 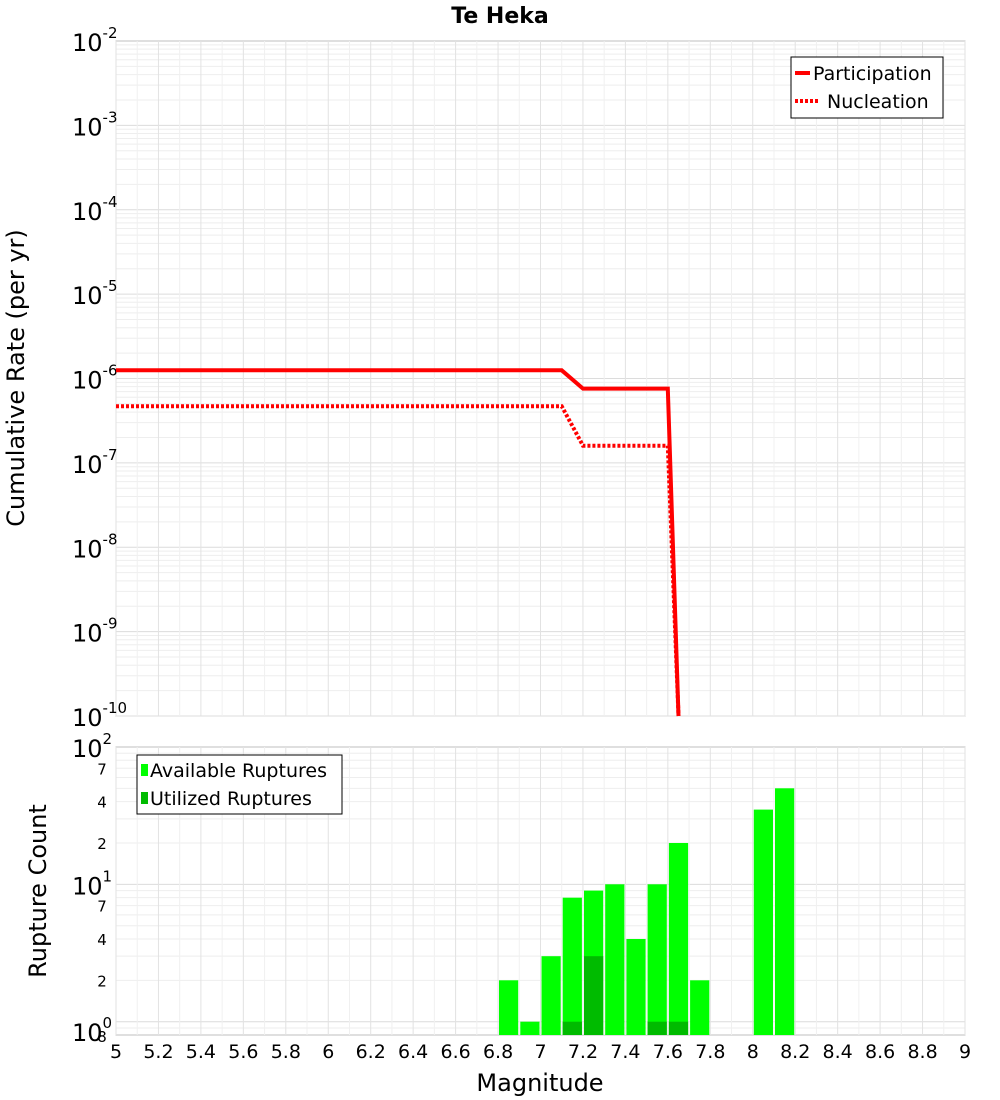 What do you see at coordinates (965, 1052) in the screenshot?
I see `x-tick-label: 9` at bounding box center [965, 1052].